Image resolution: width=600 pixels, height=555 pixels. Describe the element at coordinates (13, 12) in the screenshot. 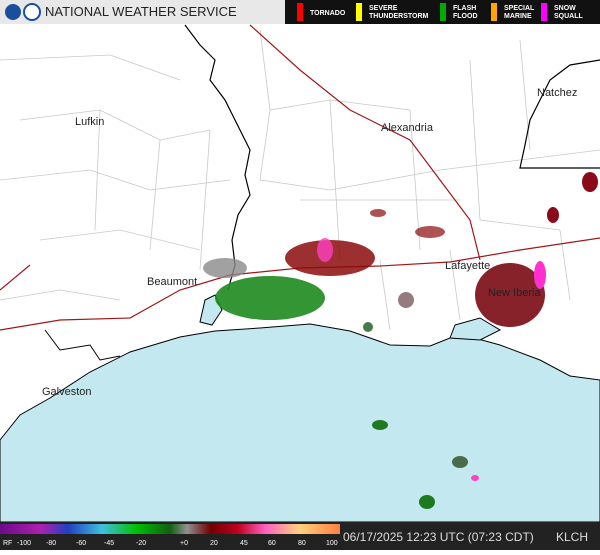

I see `noaa-logo` at that location.